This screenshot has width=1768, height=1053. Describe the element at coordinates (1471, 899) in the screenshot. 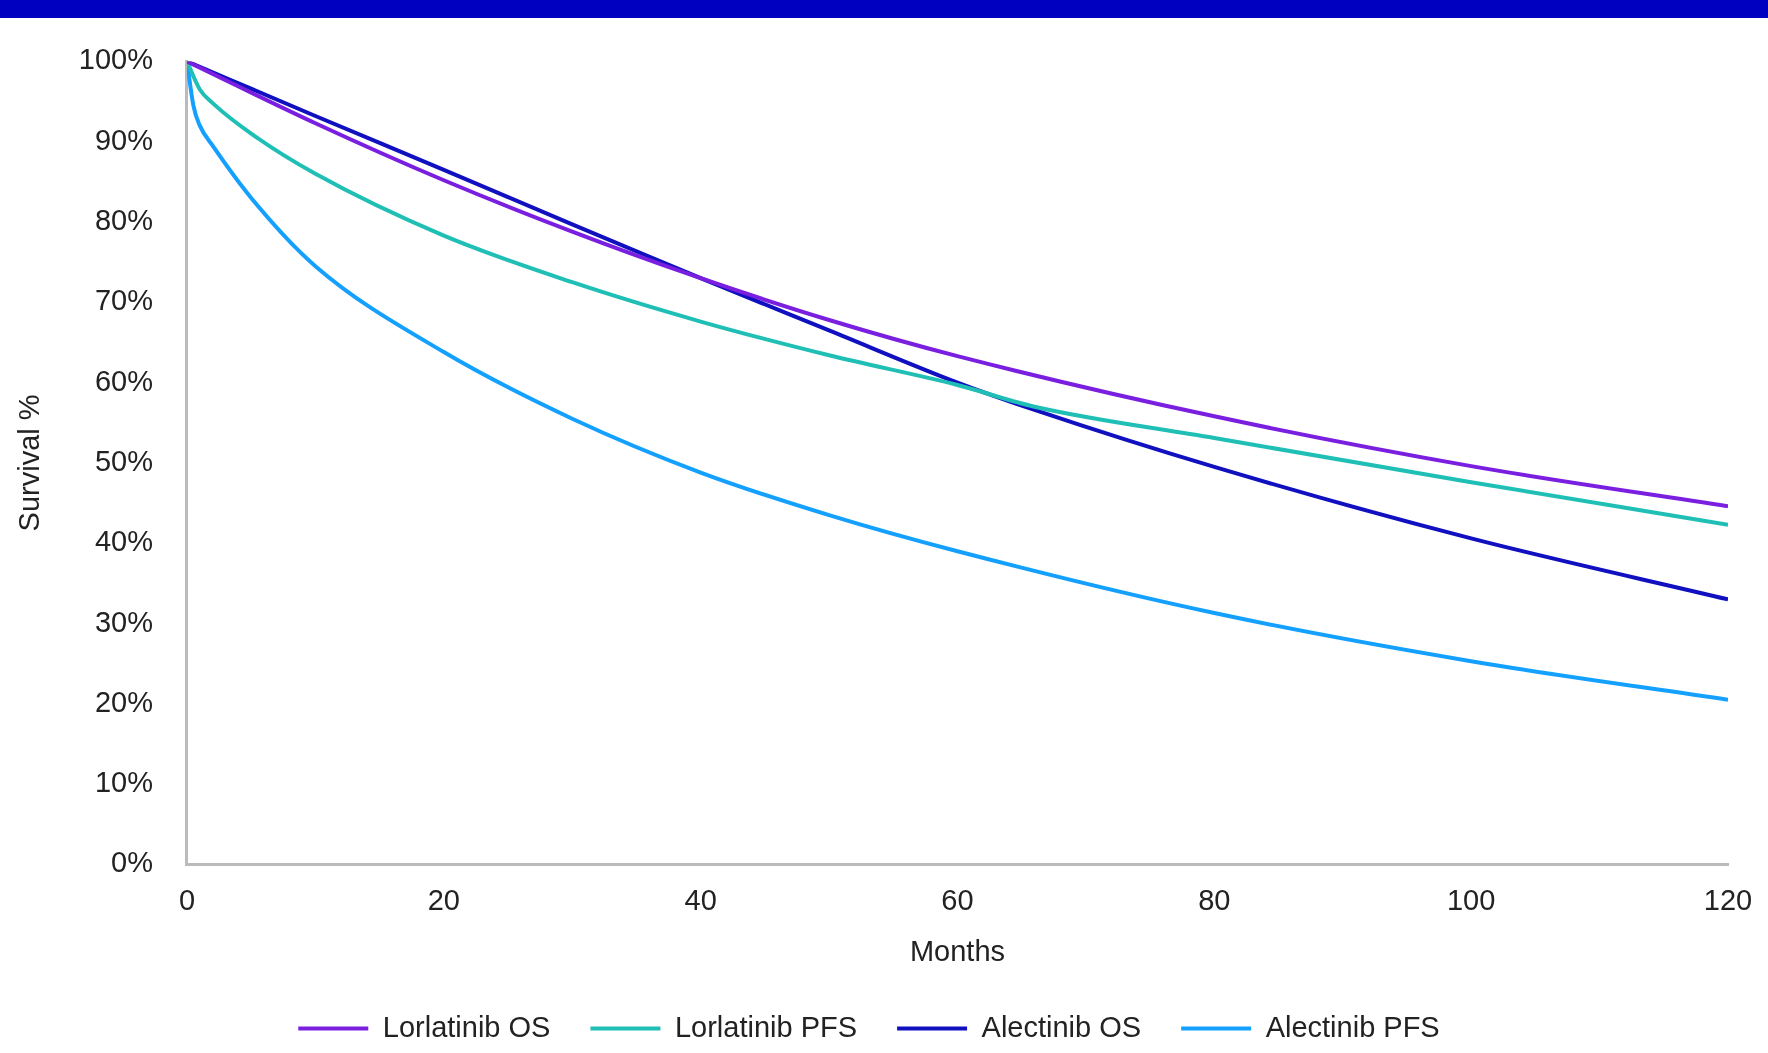

I see `x-tick-label: 100` at that location.